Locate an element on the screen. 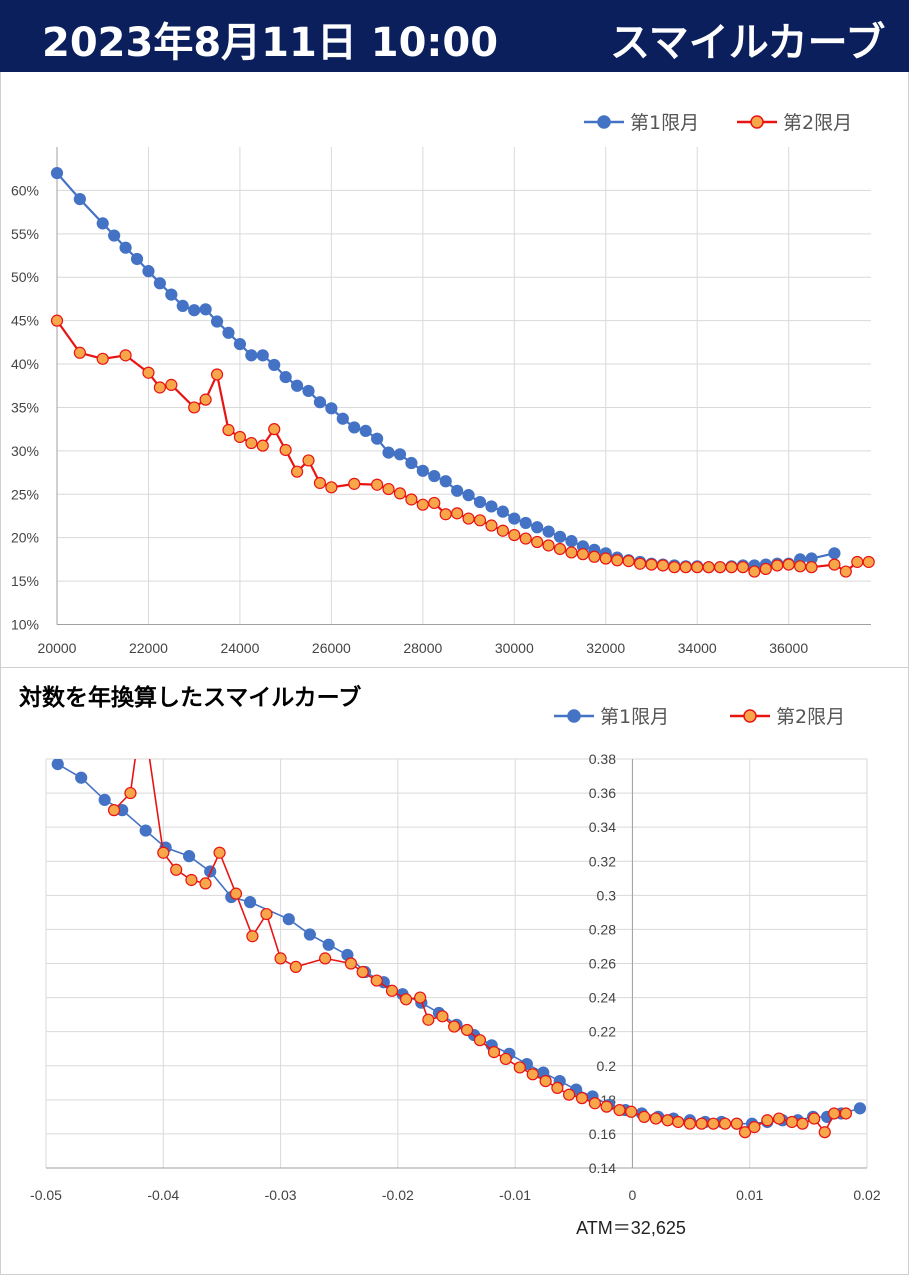 Image resolution: width=909 pixels, height=1275 pixels. y-tick-label: 0.24 is located at coordinates (602, 998).